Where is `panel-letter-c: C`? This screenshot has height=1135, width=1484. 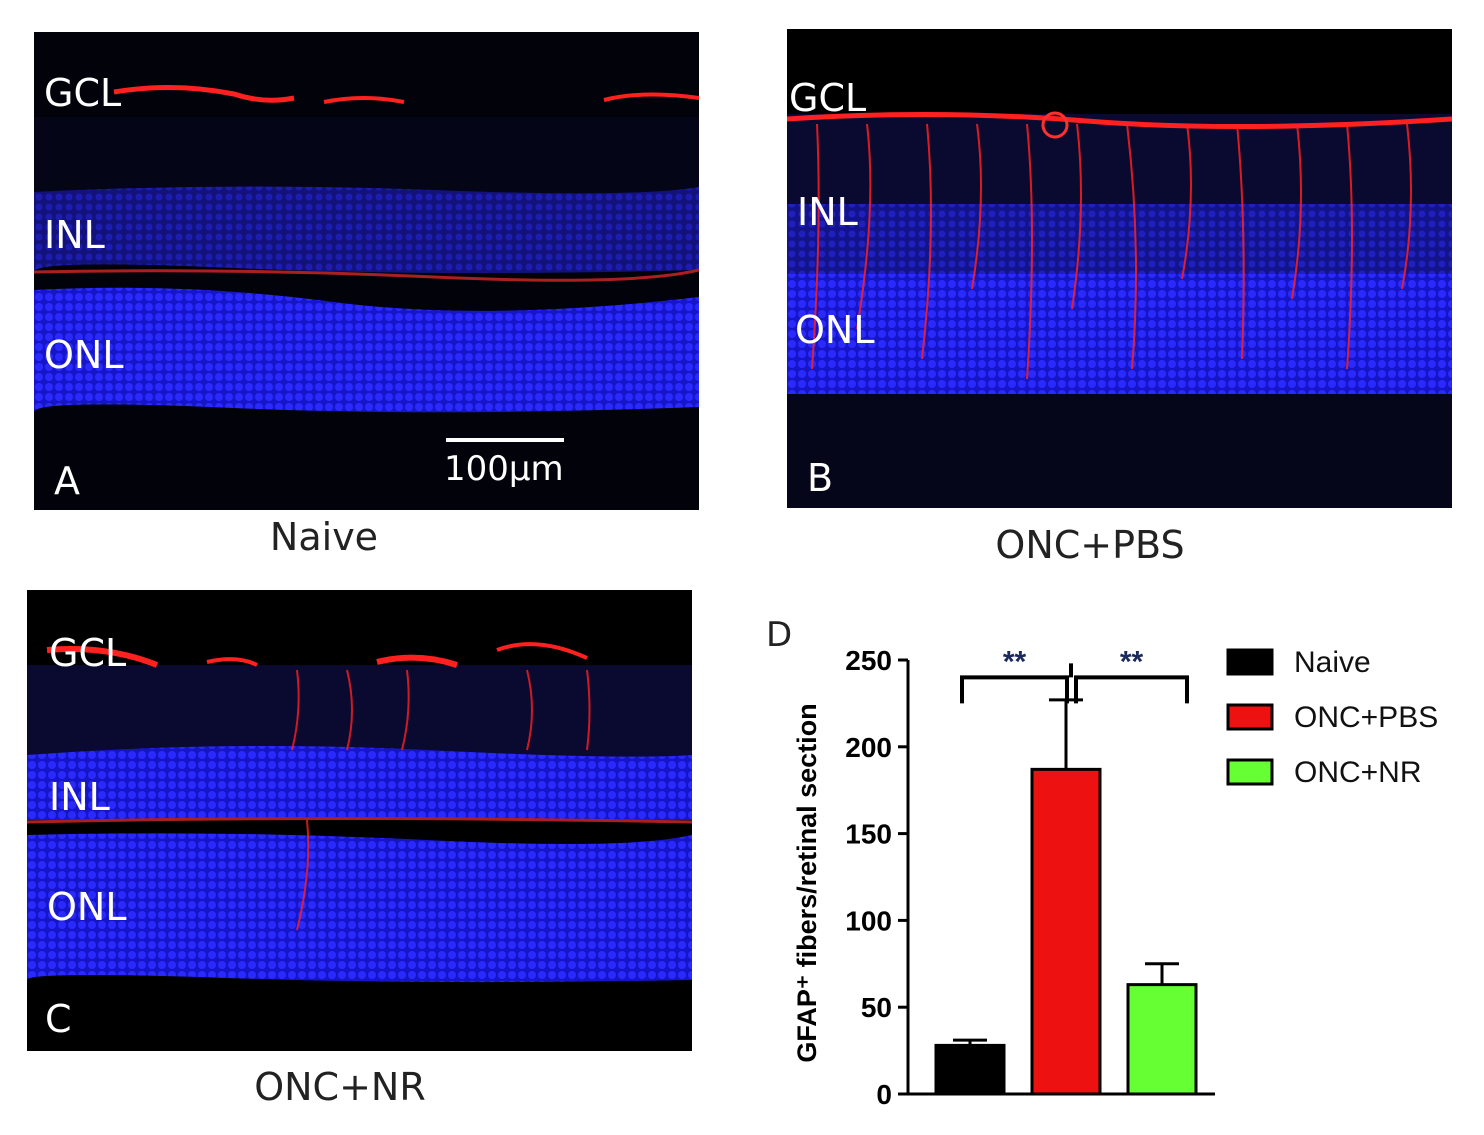 panel-letter-c: C is located at coordinates (58, 1019).